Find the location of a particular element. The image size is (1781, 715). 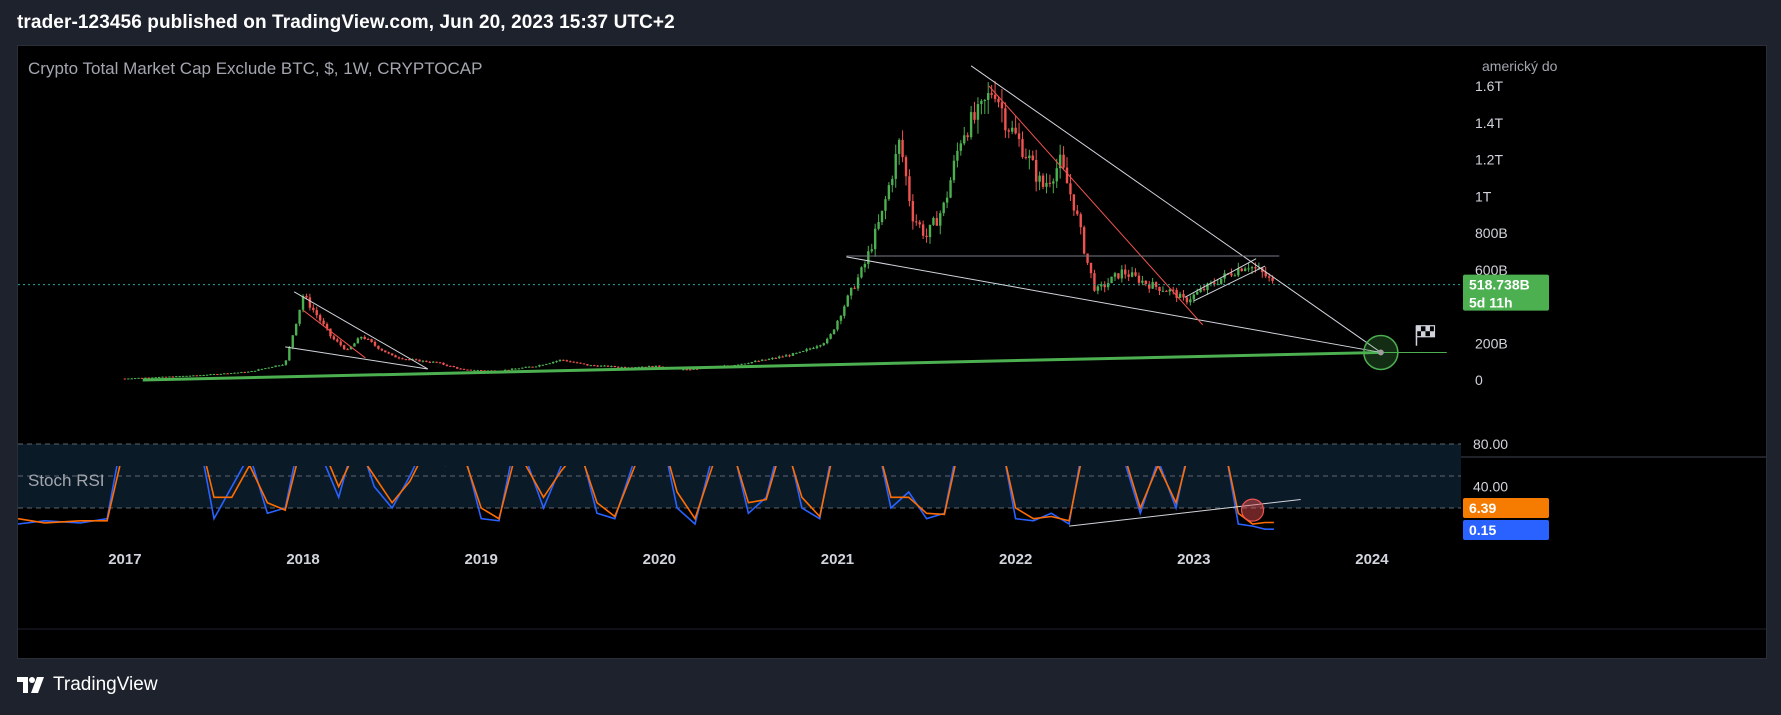

last-value-badges: 518.738B 5d 11h 6.39 0.15 is located at coordinates (1506, 407).